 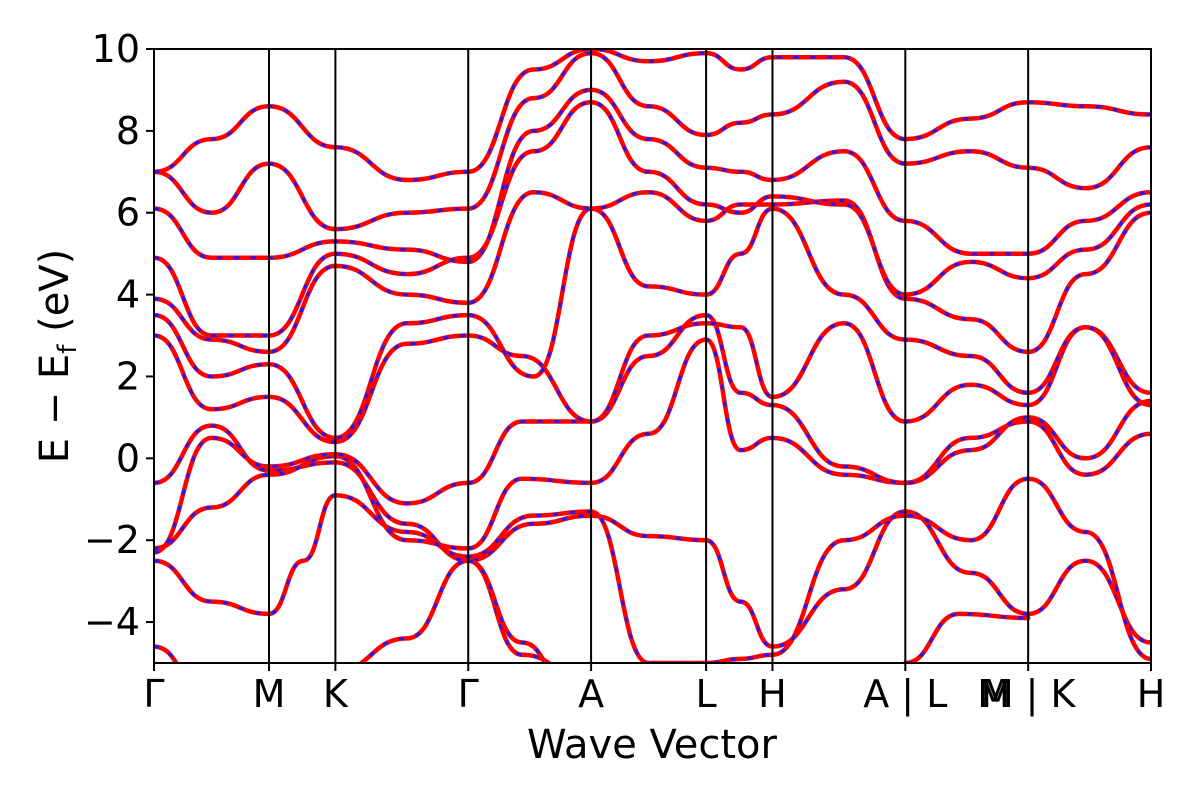 I want to click on x-tick-label: L, so click(x=706, y=694).